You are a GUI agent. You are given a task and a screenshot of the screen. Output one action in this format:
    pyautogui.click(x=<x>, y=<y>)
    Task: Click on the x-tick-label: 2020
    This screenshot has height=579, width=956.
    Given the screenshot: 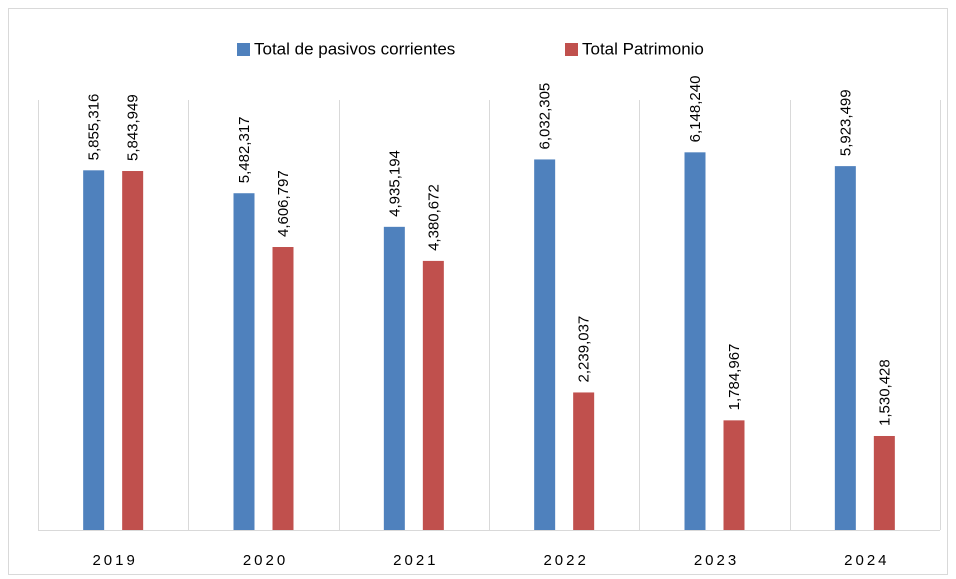 What is the action you would take?
    pyautogui.click(x=265, y=560)
    